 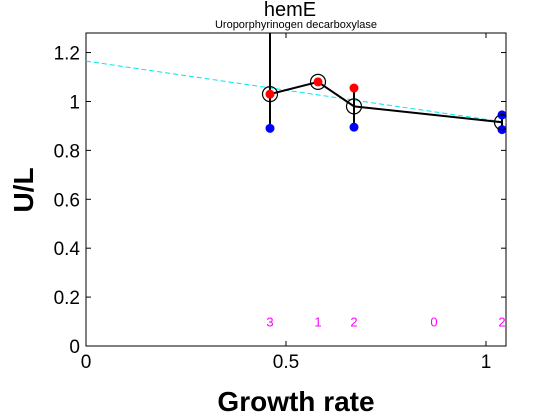 What do you see at coordinates (74, 347) in the screenshot?
I see `y-tick-label: 0` at bounding box center [74, 347].